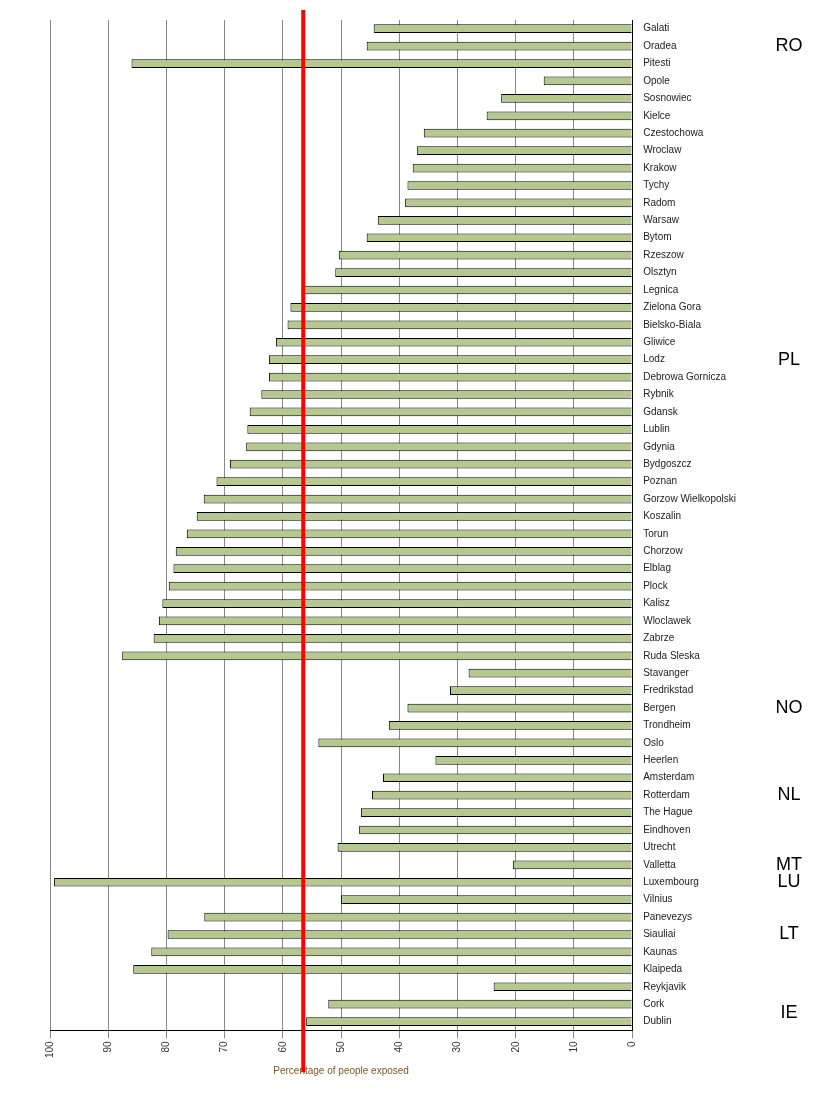 Image resolution: width=834 pixels, height=1111 pixels. I want to click on y-tick-label: Zielona Gora, so click(672, 307).